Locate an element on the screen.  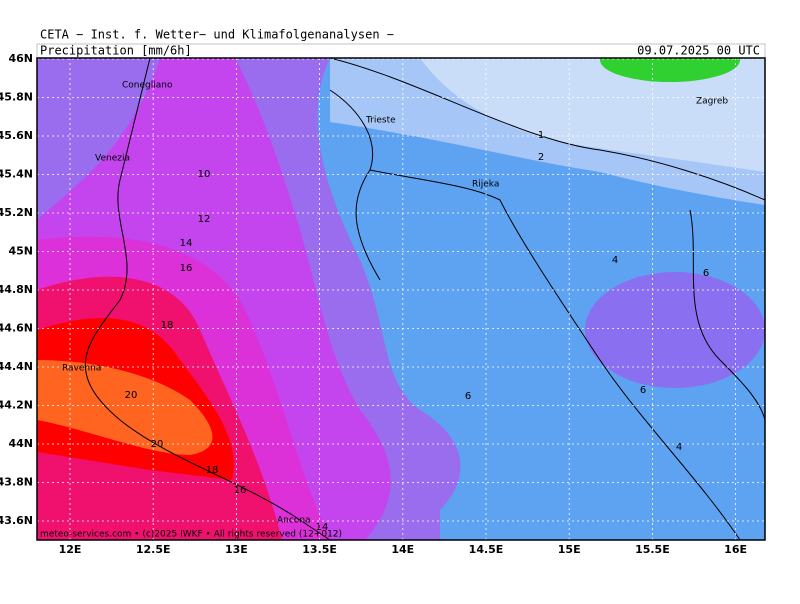
lon-label: 15E is located at coordinates (569, 549).